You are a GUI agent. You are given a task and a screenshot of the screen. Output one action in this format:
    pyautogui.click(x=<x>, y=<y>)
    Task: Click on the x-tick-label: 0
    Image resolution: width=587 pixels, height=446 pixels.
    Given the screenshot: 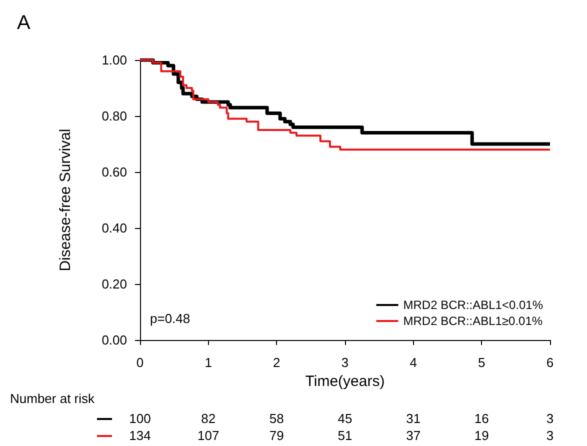 What is the action you would take?
    pyautogui.click(x=140, y=362)
    